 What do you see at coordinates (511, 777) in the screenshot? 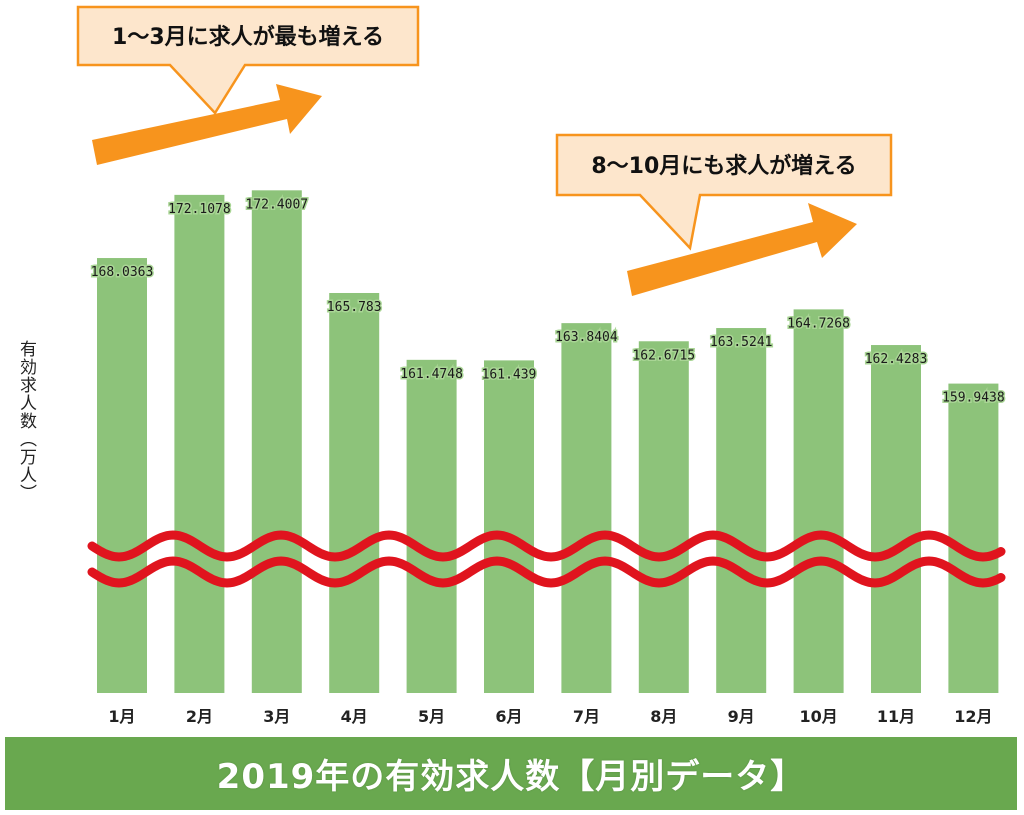
I see `chart-title: 2019年の有効求人数【月別データ】` at bounding box center [511, 777].